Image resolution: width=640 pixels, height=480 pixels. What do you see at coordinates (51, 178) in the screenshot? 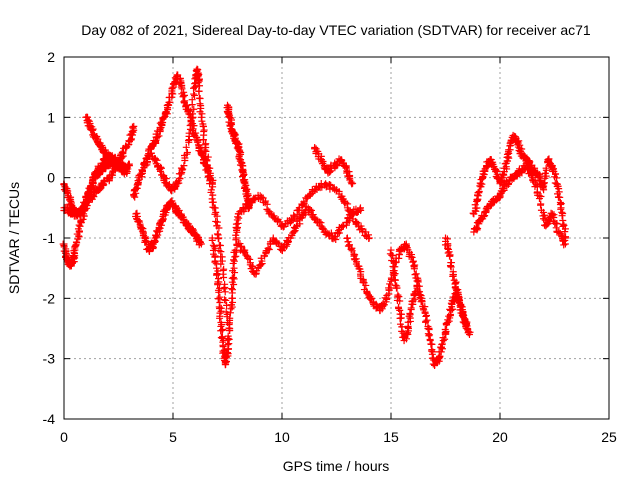
I see `y-tick-label: 0` at bounding box center [51, 178].